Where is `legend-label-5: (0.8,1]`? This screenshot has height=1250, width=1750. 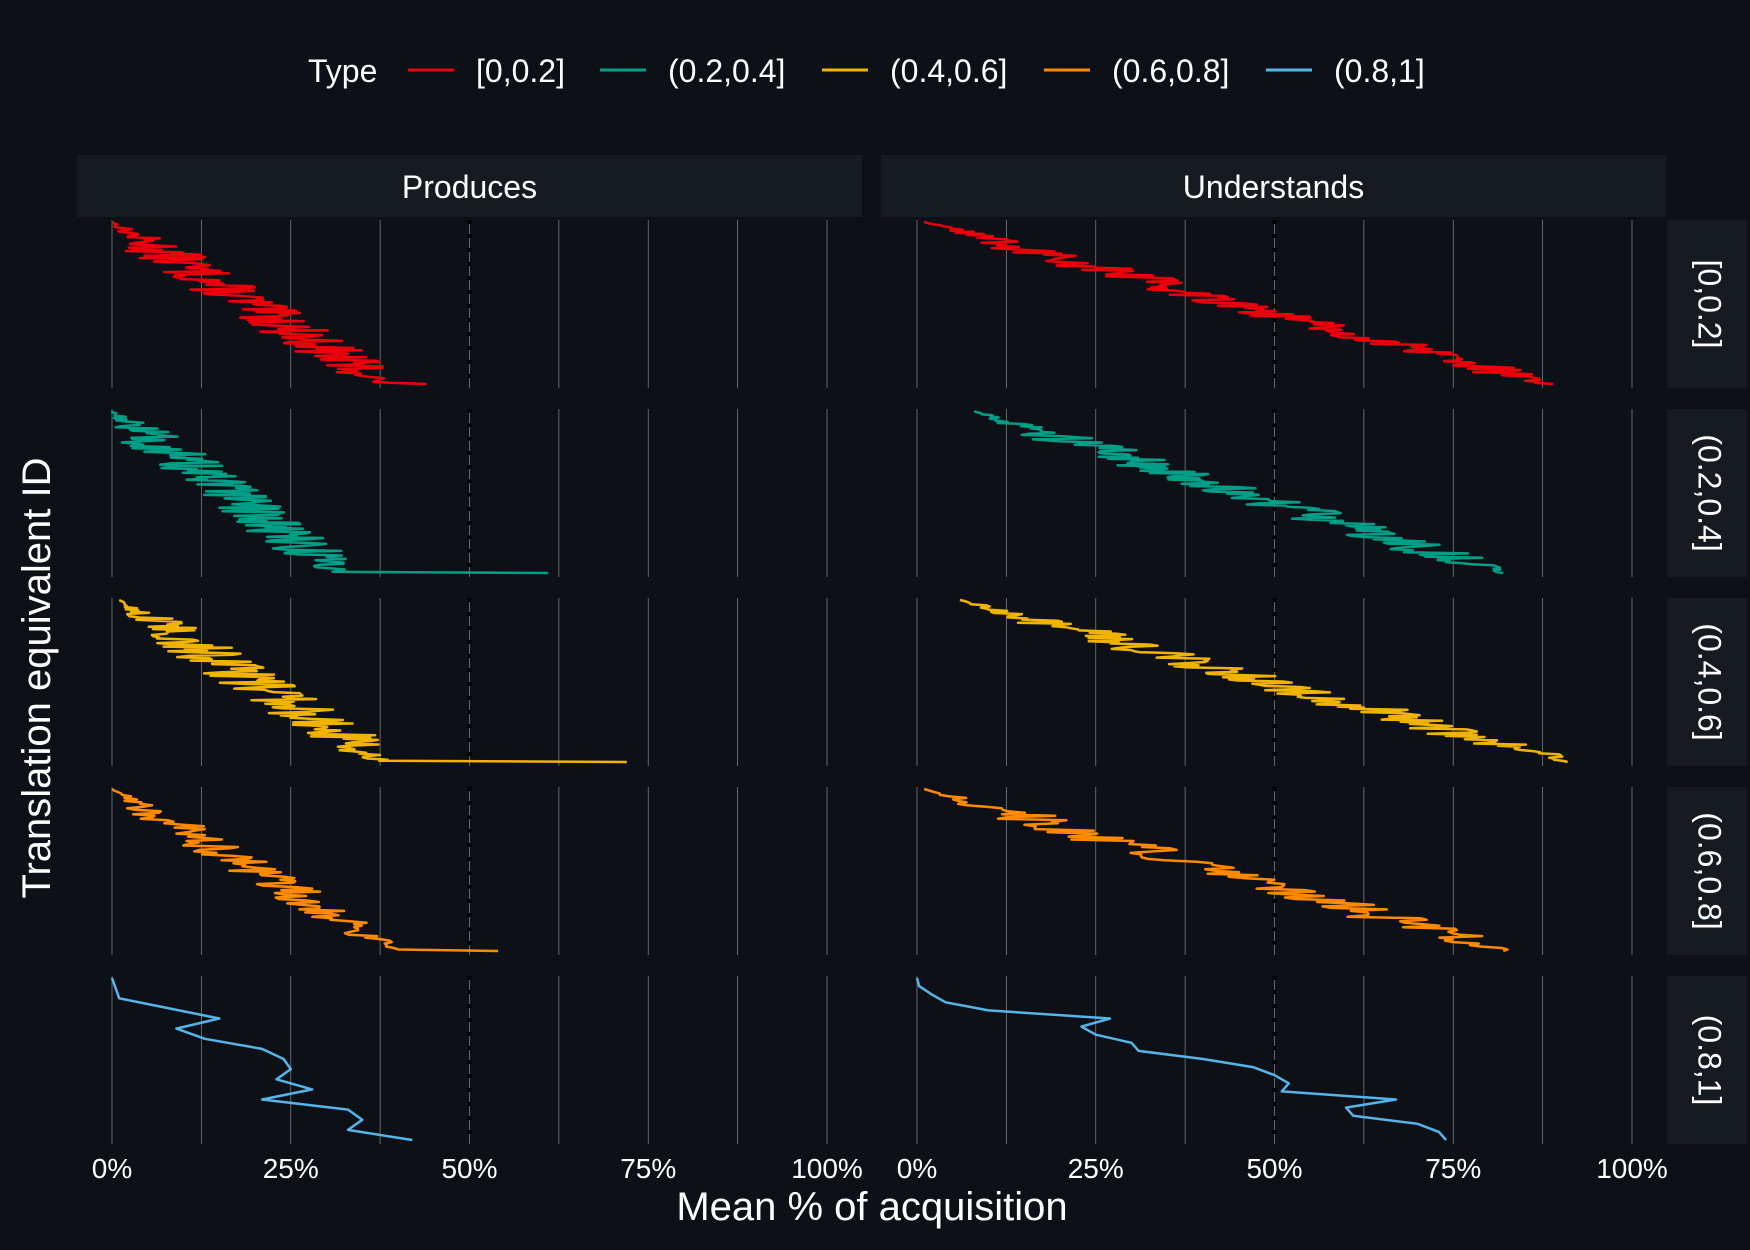
legend-label-5: (0.8,1] is located at coordinates (1379, 71).